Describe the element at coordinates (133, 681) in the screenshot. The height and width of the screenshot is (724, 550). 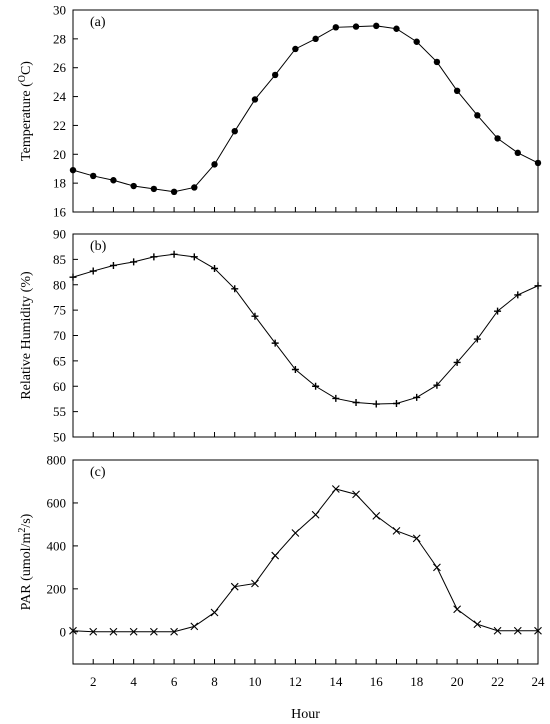
I see `x-tick-label: 4` at that location.